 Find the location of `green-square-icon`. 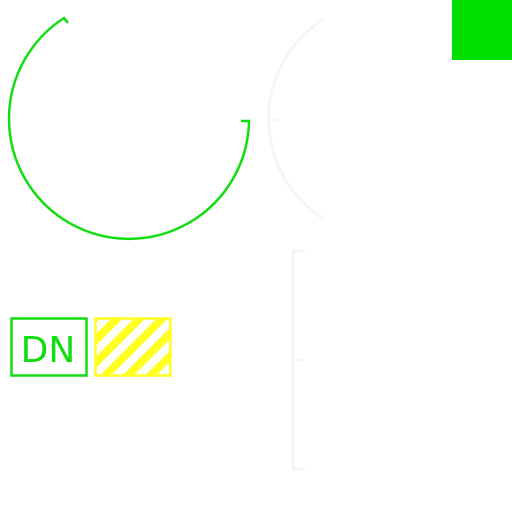

green-square-icon is located at coordinates (482, 30).